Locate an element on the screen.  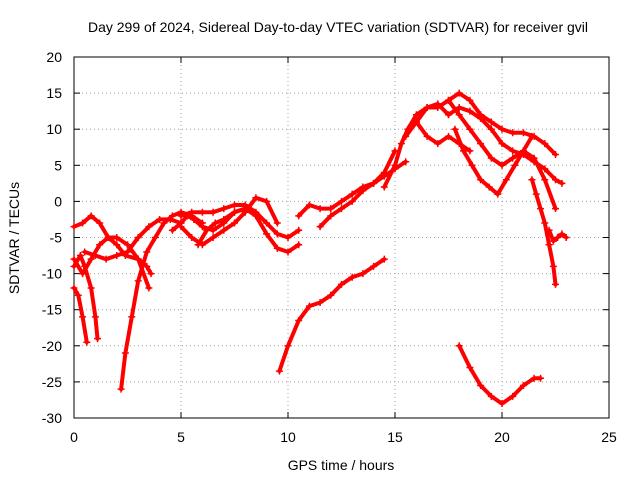
x-tick-label: 0 is located at coordinates (74, 437).